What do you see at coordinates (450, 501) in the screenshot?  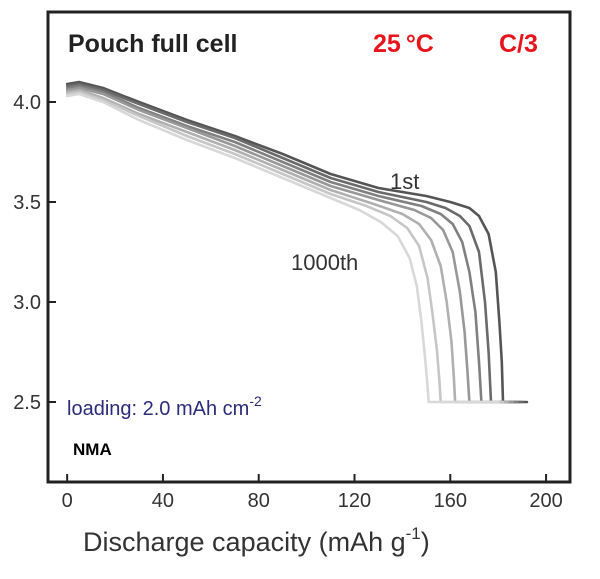 I see `x-tick-label: 160` at bounding box center [450, 501].